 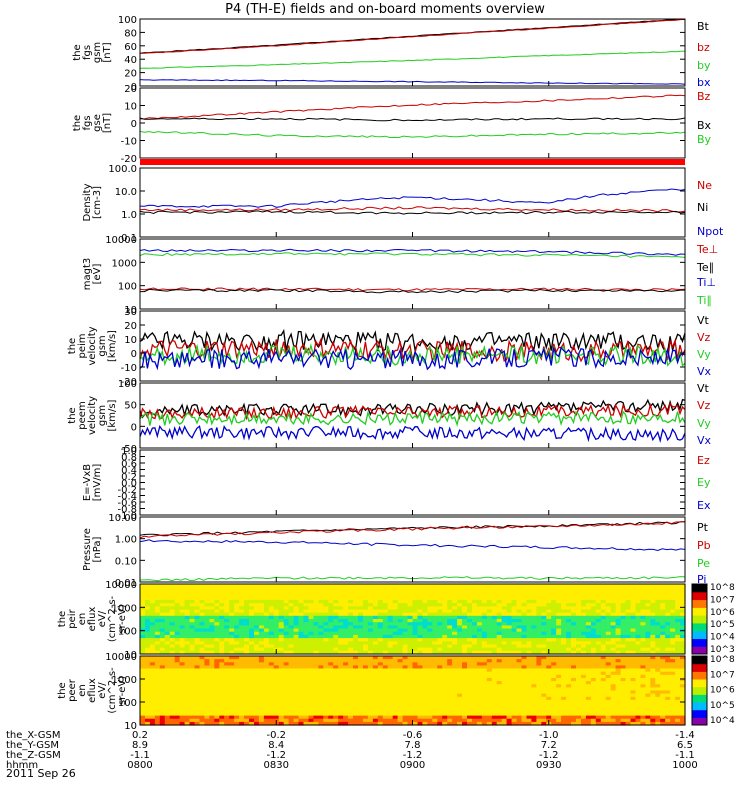 I want to click on legend-entry: Pi, so click(x=701, y=579).